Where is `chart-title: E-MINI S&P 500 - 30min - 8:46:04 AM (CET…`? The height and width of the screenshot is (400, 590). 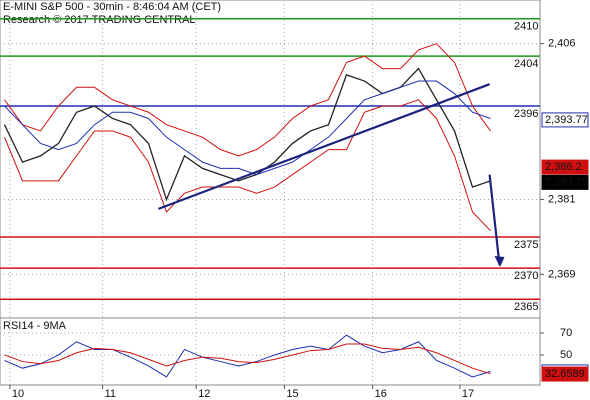
chart-title: E-MINI S&P 500 - 30min - 8:46:04 AM (CET… is located at coordinates (112, 7).